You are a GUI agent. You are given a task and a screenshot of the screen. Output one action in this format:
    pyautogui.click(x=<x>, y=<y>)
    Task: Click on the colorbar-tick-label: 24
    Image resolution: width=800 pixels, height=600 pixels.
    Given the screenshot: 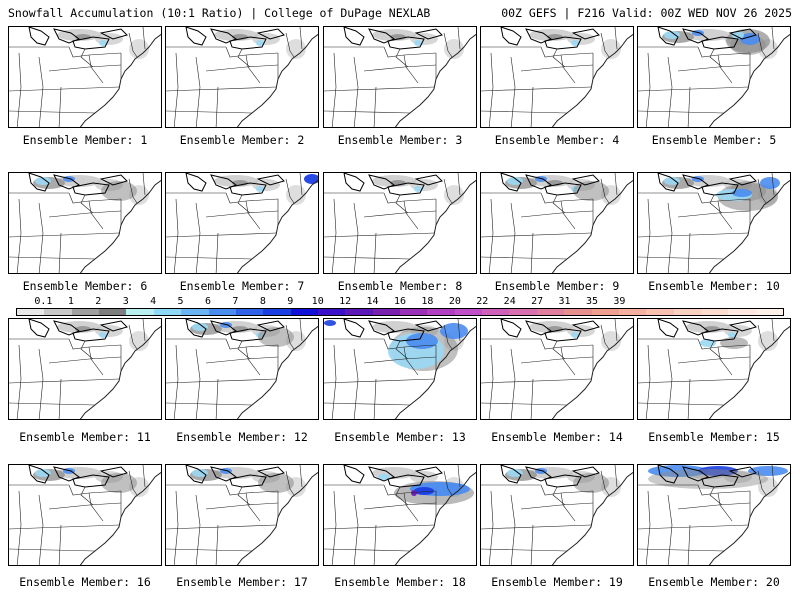 What is the action you would take?
    pyautogui.click(x=509, y=301)
    